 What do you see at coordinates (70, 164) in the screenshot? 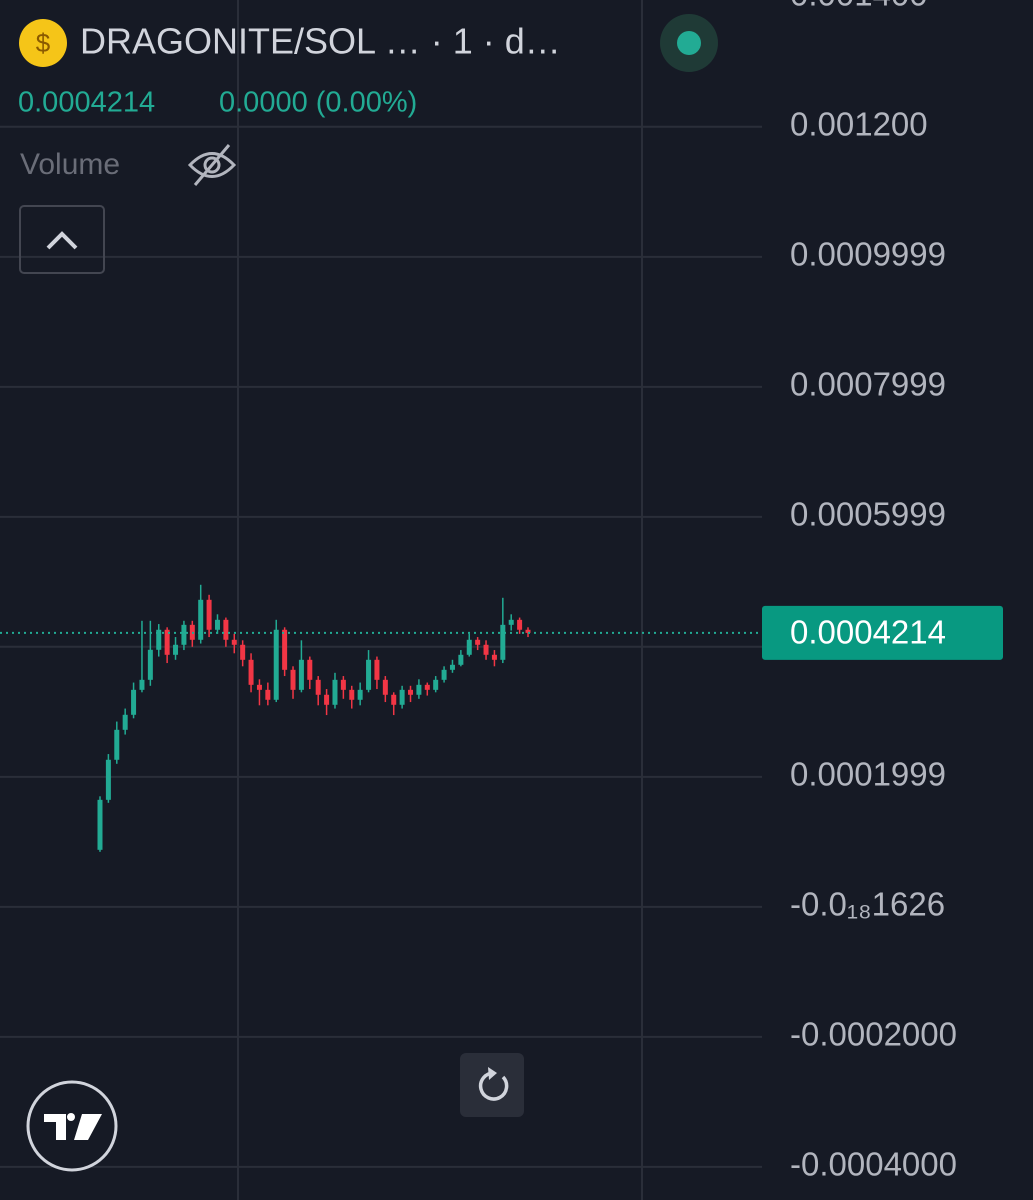
I see `volume-label: Volume` at bounding box center [70, 164].